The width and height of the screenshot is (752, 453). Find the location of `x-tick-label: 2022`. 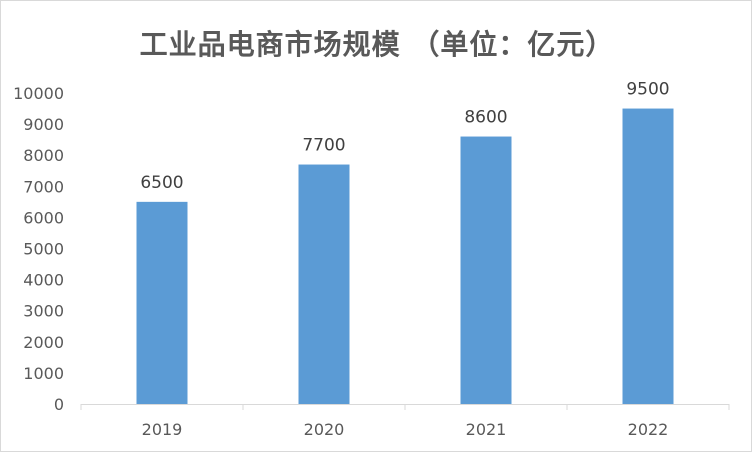

x-tick-label: 2022 is located at coordinates (648, 429).